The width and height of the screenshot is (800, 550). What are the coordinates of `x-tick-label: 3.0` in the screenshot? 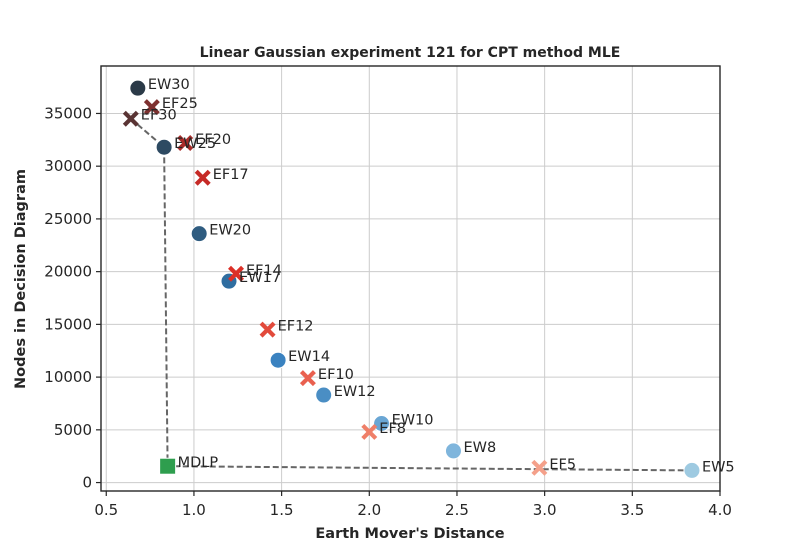 It's located at (545, 510).